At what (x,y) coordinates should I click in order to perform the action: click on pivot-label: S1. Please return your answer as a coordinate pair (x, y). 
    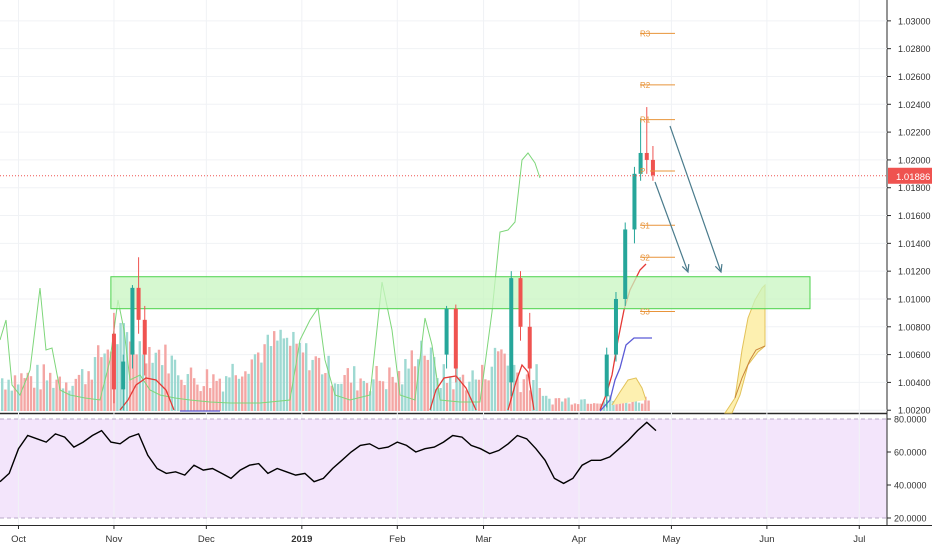
    Looking at the image, I should click on (645, 225).